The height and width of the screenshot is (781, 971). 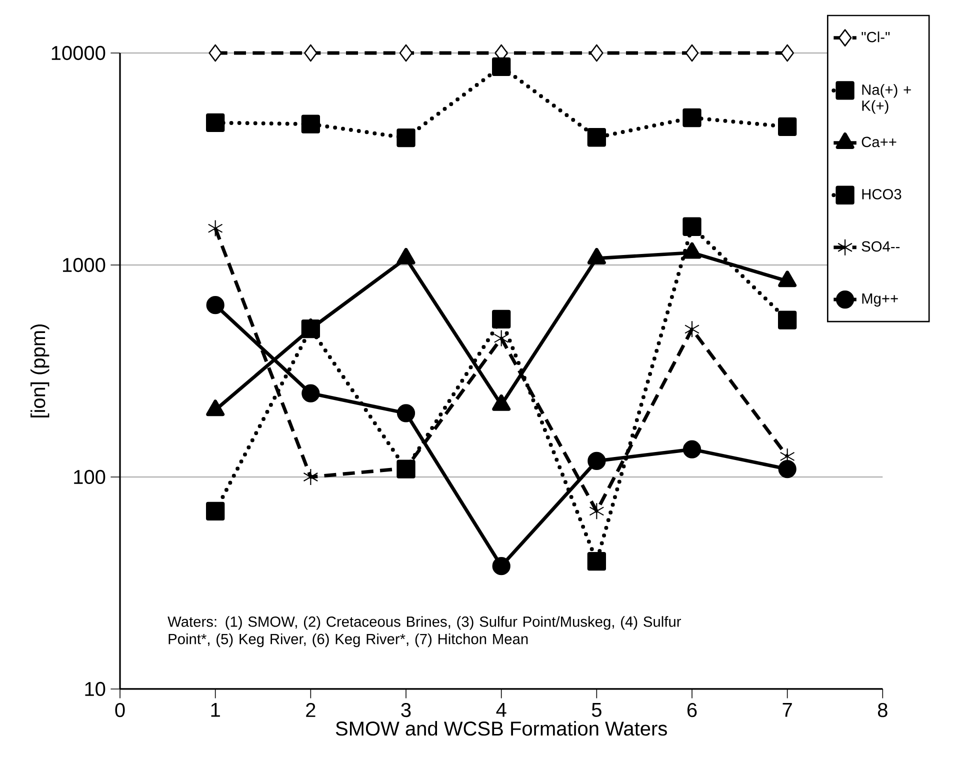 What do you see at coordinates (311, 709) in the screenshot?
I see `x-tick-label: 2` at bounding box center [311, 709].